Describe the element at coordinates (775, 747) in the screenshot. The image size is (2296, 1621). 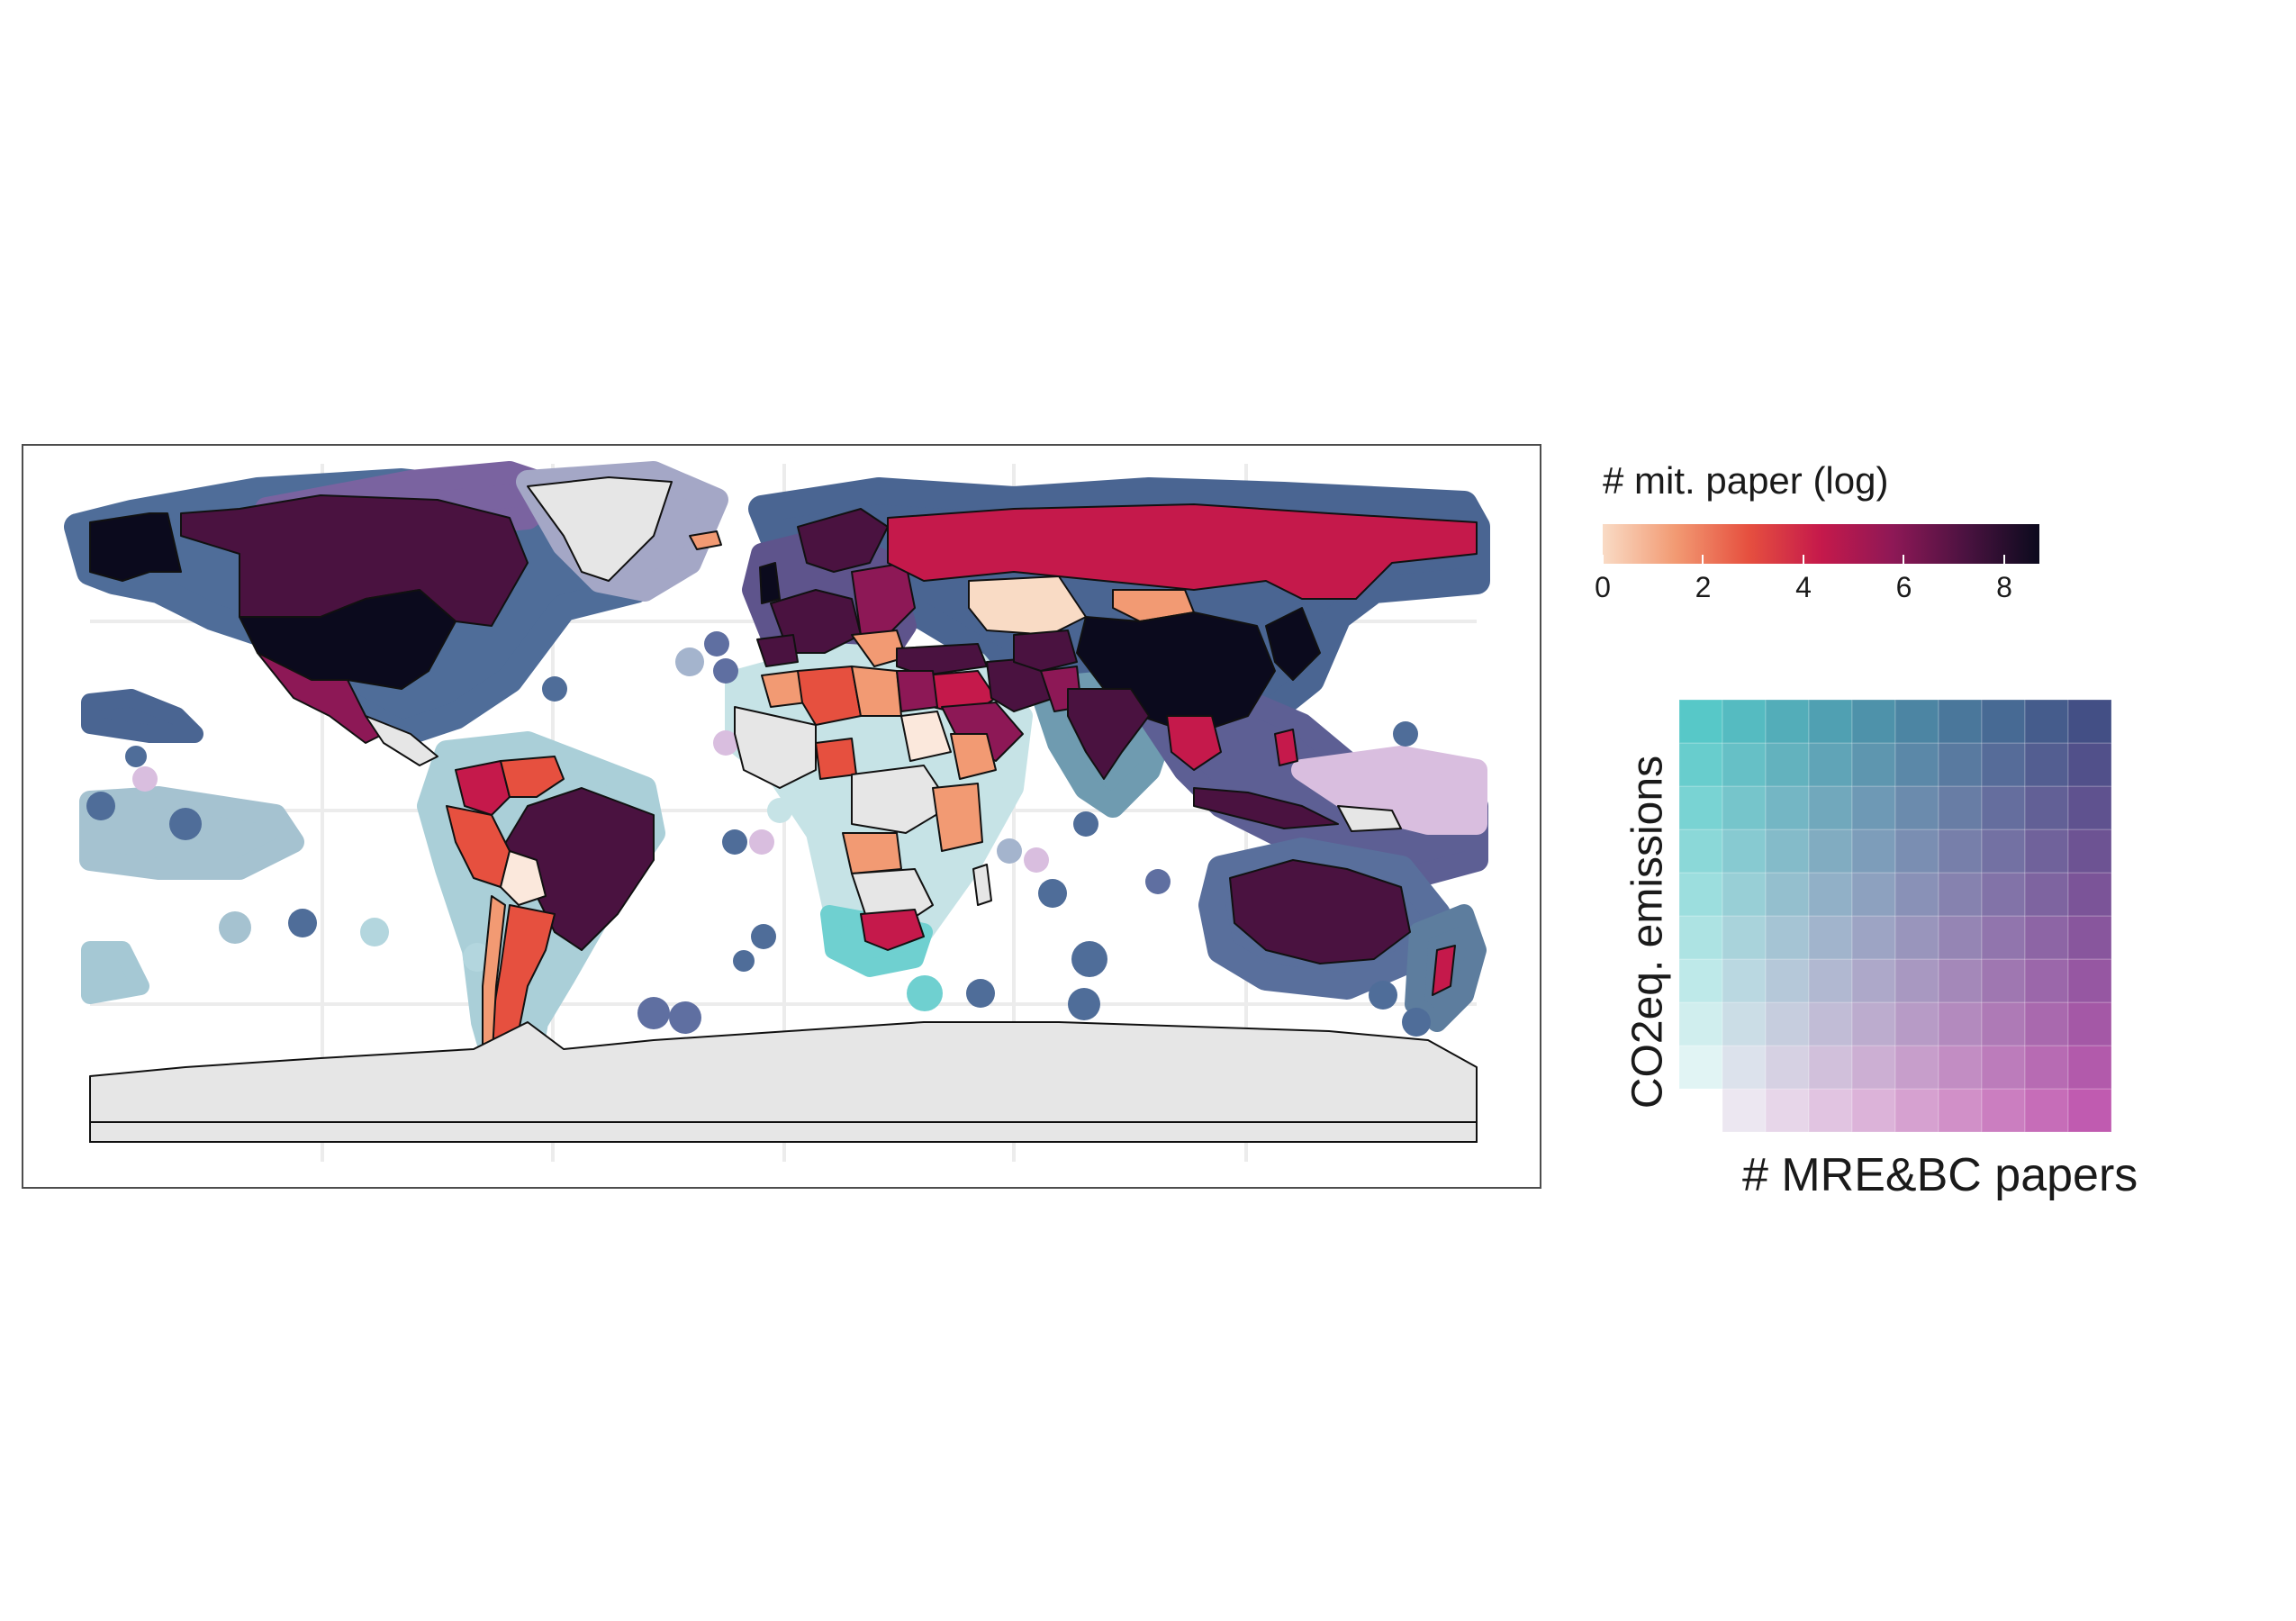
I see `country-west-africa` at that location.